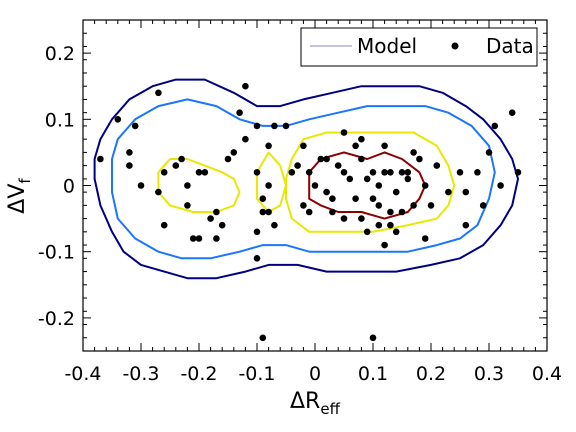 This screenshot has height=432, width=576. What do you see at coordinates (25, 181) in the screenshot?
I see `y-axis-label-sub: f` at bounding box center [25, 181].